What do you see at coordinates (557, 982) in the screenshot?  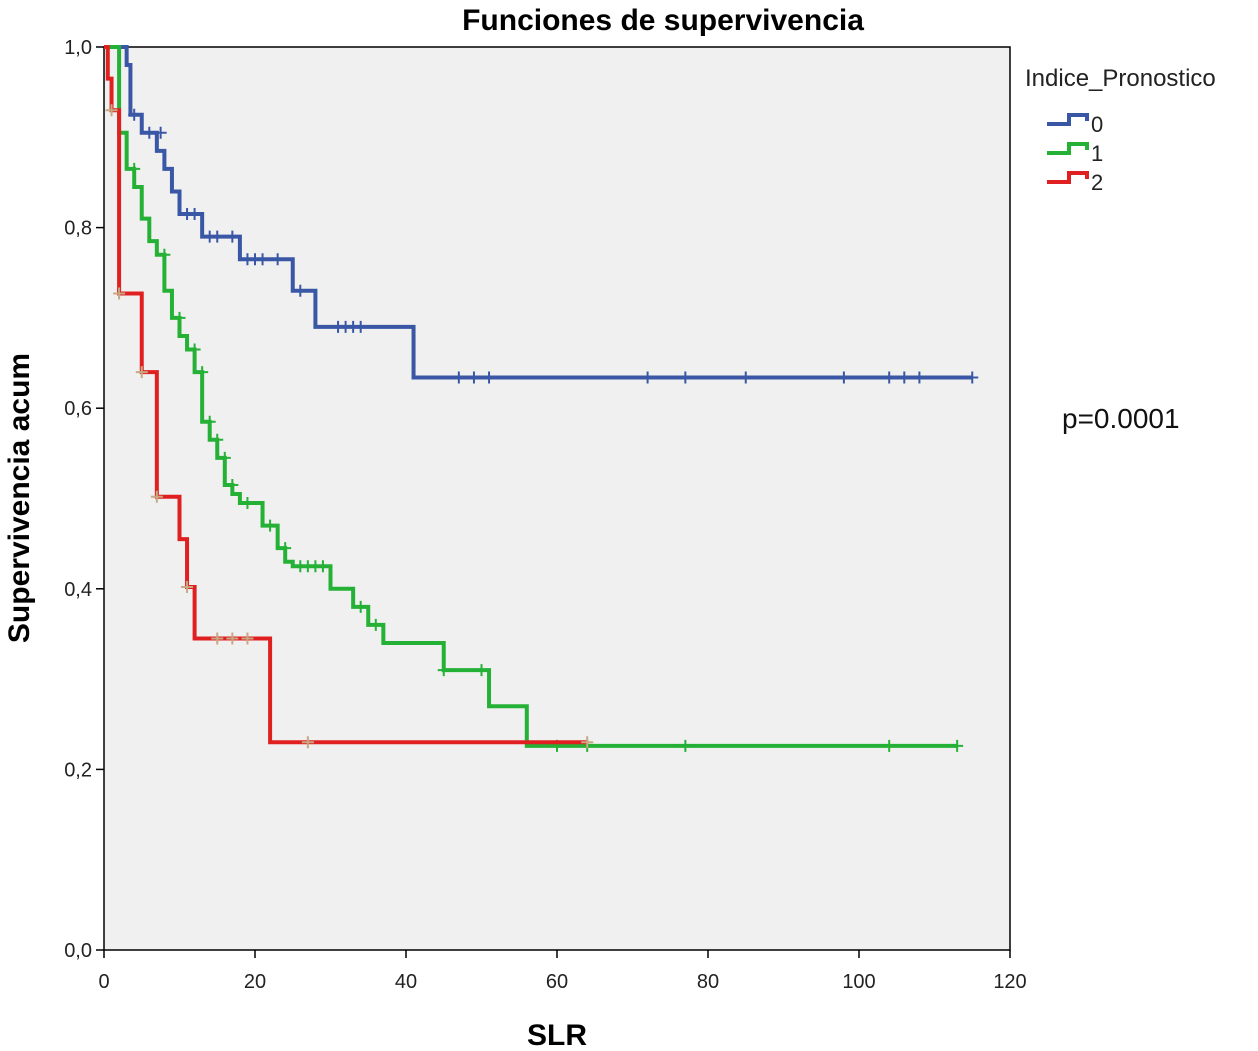 I see `x-tick-label: 60` at bounding box center [557, 982].